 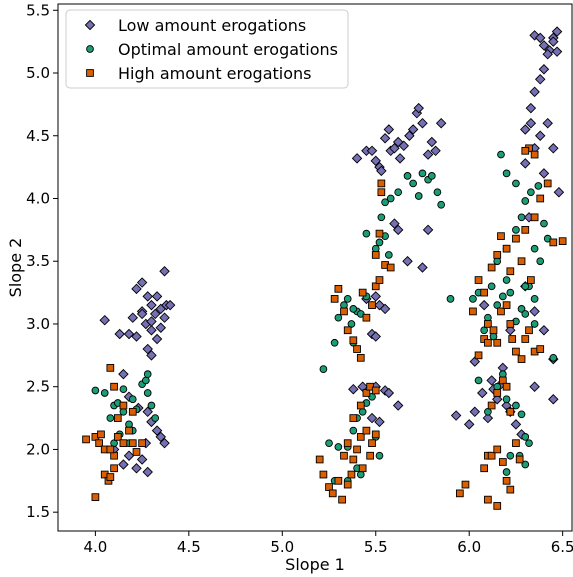 I want to click on legend-entry: Low amount erogations, so click(x=195, y=25).